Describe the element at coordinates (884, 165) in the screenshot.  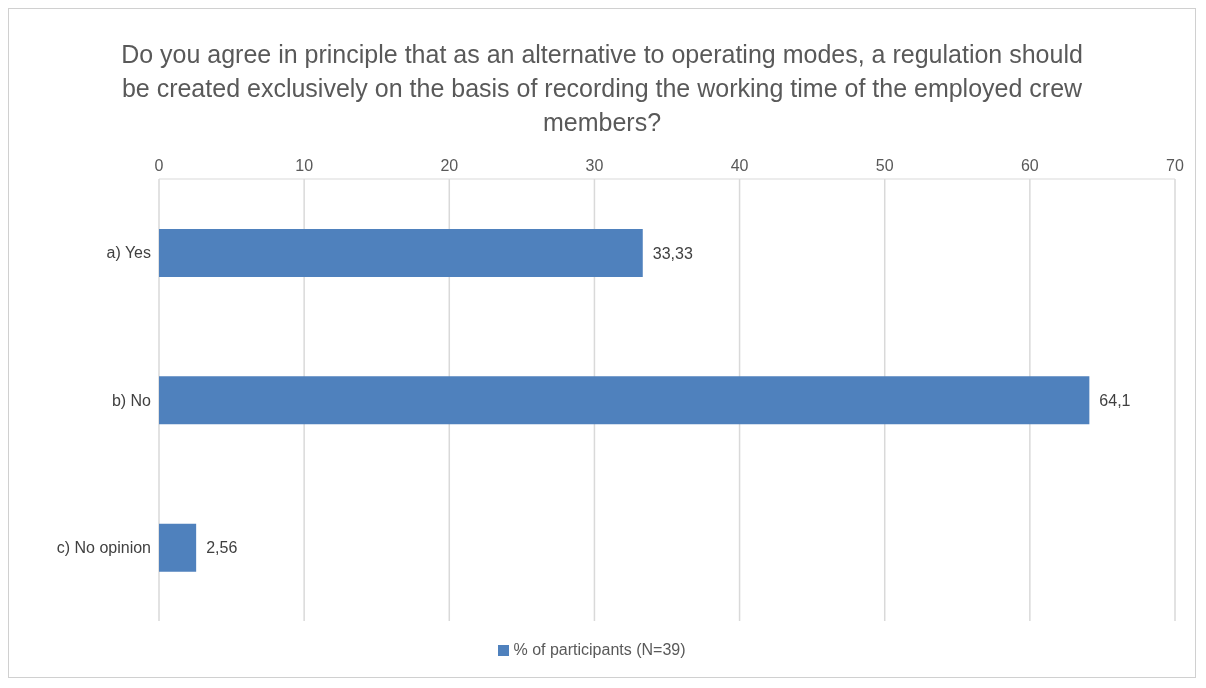
I see `x-tick-label: 50` at that location.